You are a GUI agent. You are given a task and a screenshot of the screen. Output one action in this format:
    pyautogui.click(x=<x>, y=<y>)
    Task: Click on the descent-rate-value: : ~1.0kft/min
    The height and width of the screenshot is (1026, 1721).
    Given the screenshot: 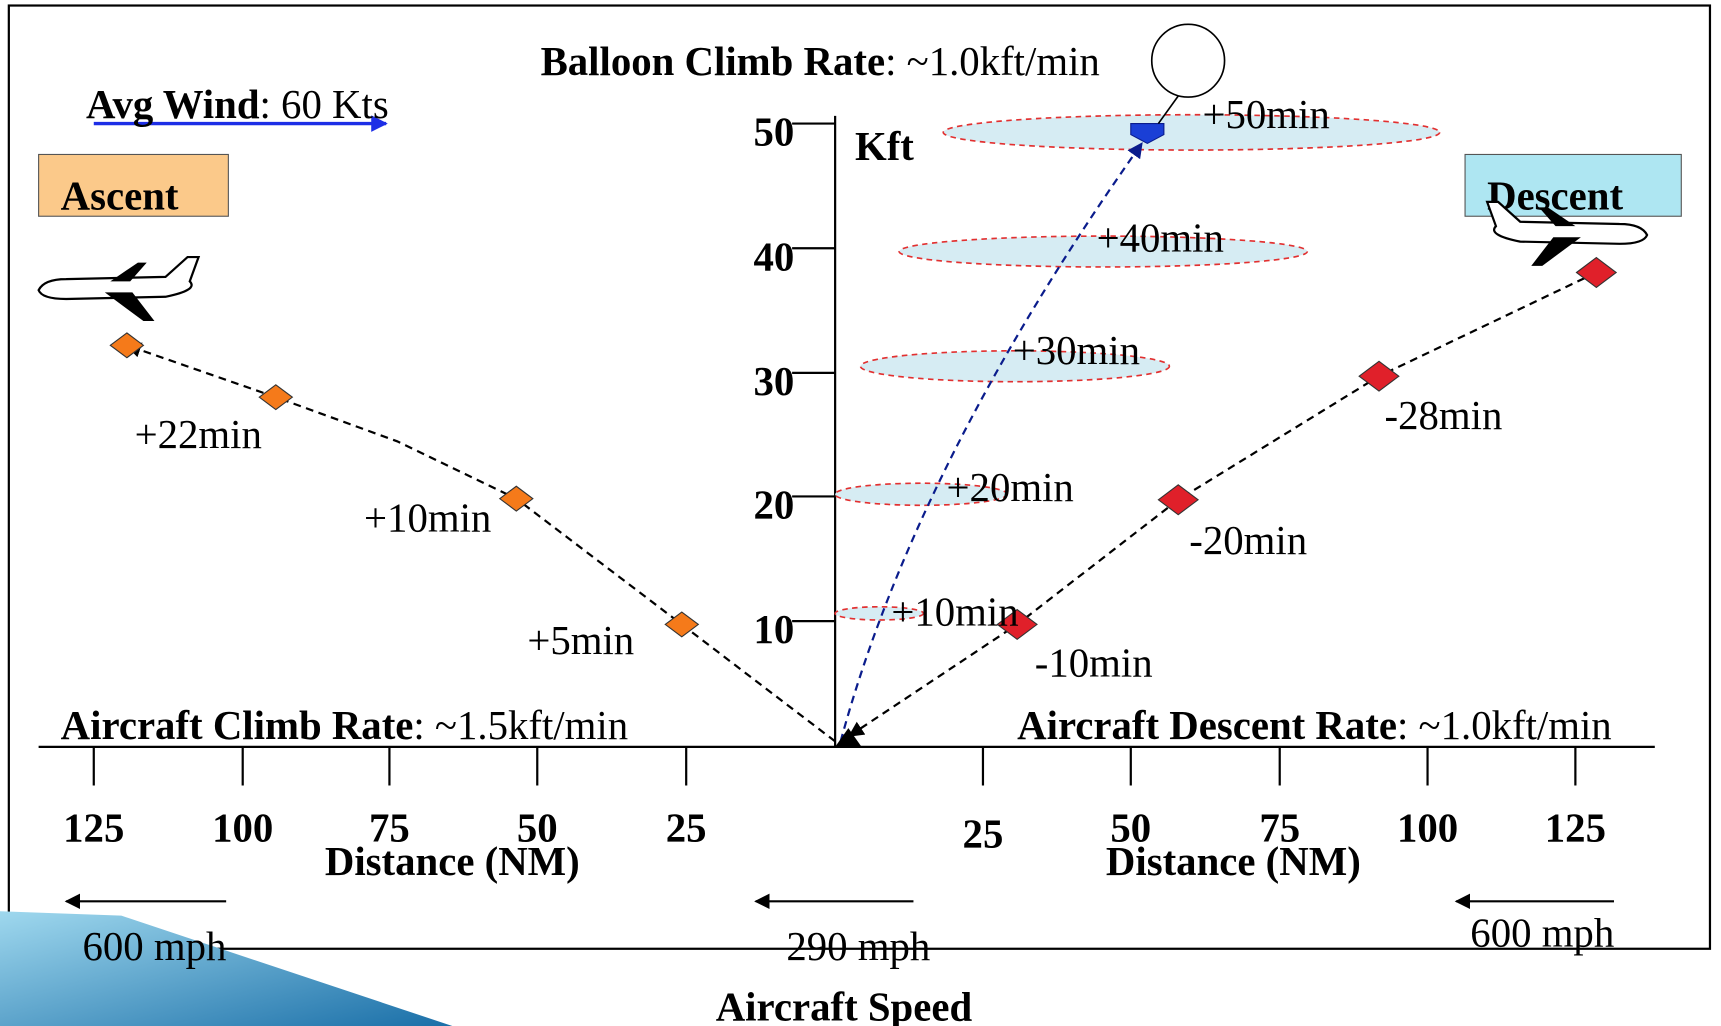 What is the action you would take?
    pyautogui.click(x=1504, y=725)
    